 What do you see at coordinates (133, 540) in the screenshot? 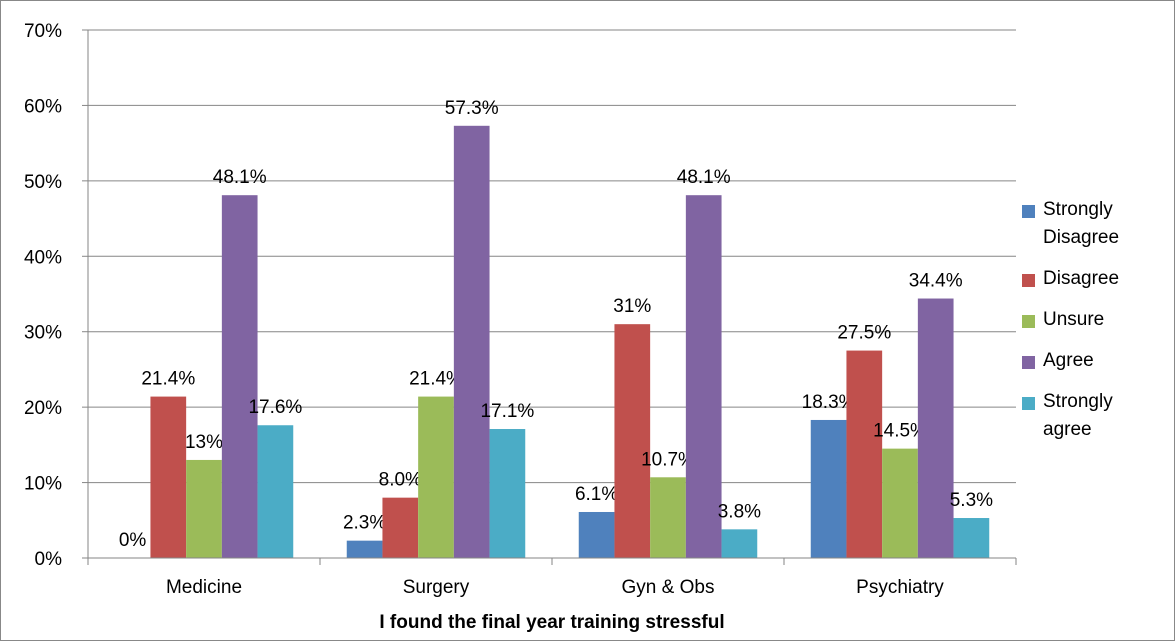
I see `value-label: 0%` at bounding box center [133, 540].